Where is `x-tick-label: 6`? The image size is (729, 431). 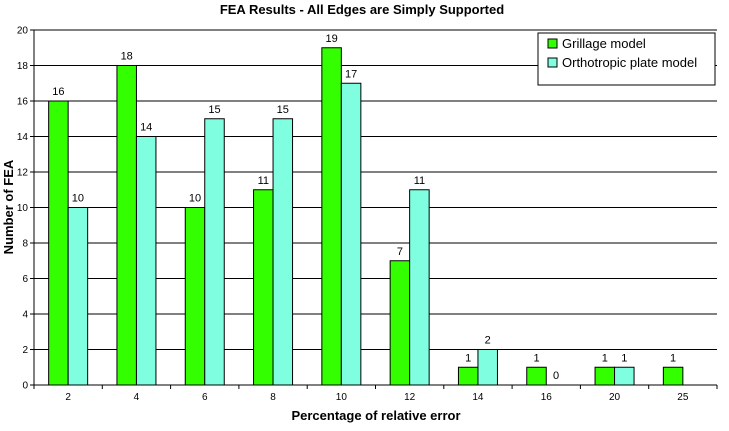
x-tick-label: 6 is located at coordinates (205, 397).